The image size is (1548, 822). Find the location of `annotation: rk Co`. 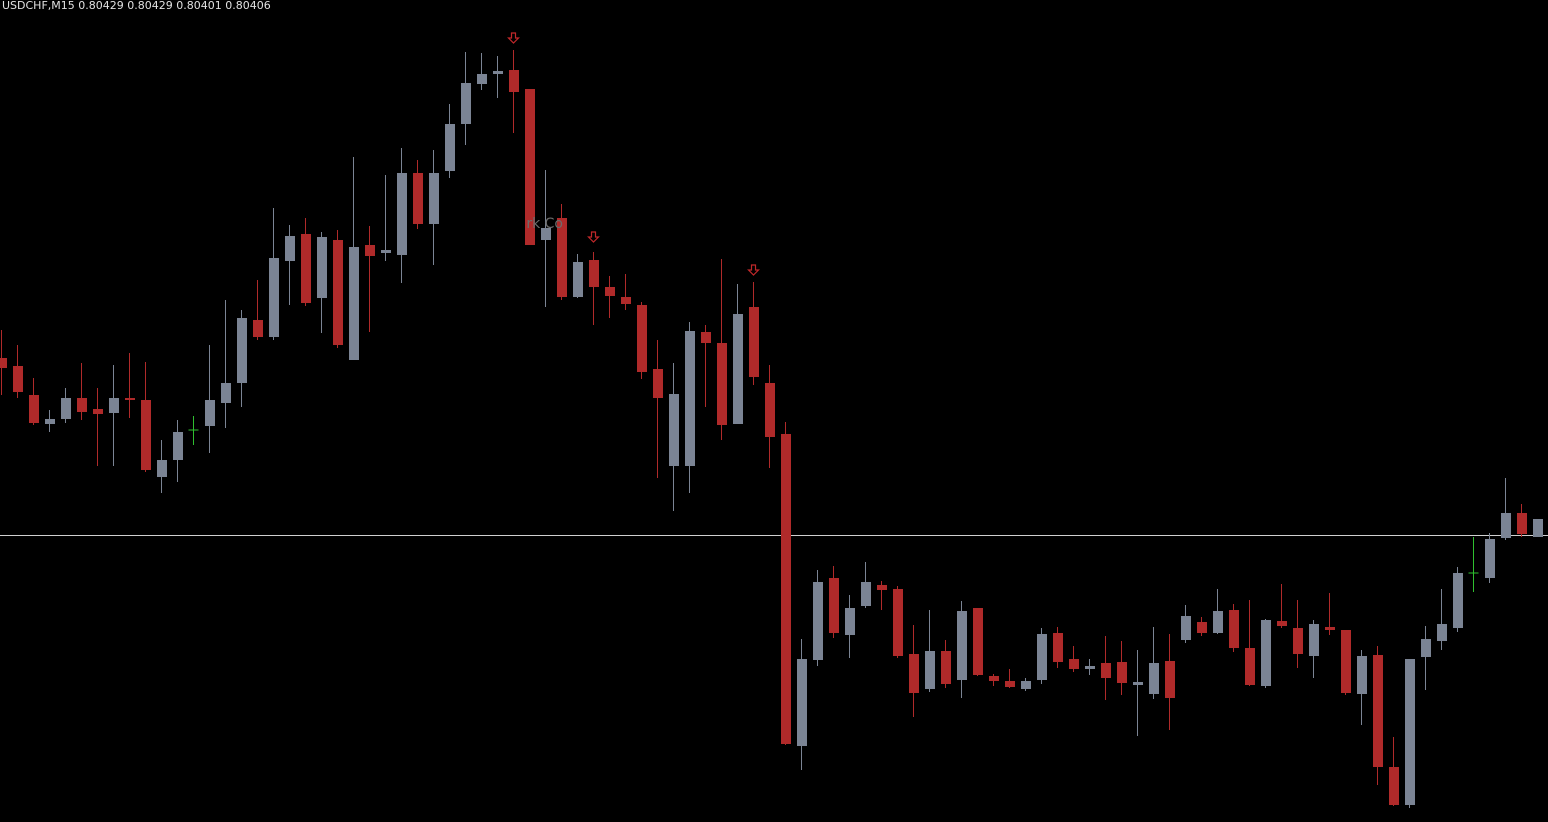

annotation: rk Co is located at coordinates (544, 224).